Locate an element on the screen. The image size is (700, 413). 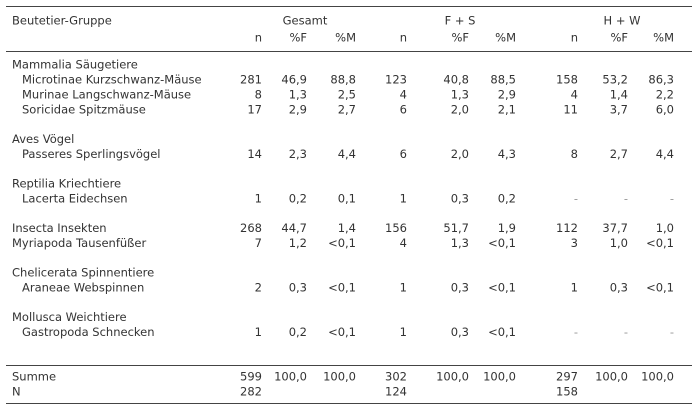
cell: 3 is located at coordinates (574, 243).